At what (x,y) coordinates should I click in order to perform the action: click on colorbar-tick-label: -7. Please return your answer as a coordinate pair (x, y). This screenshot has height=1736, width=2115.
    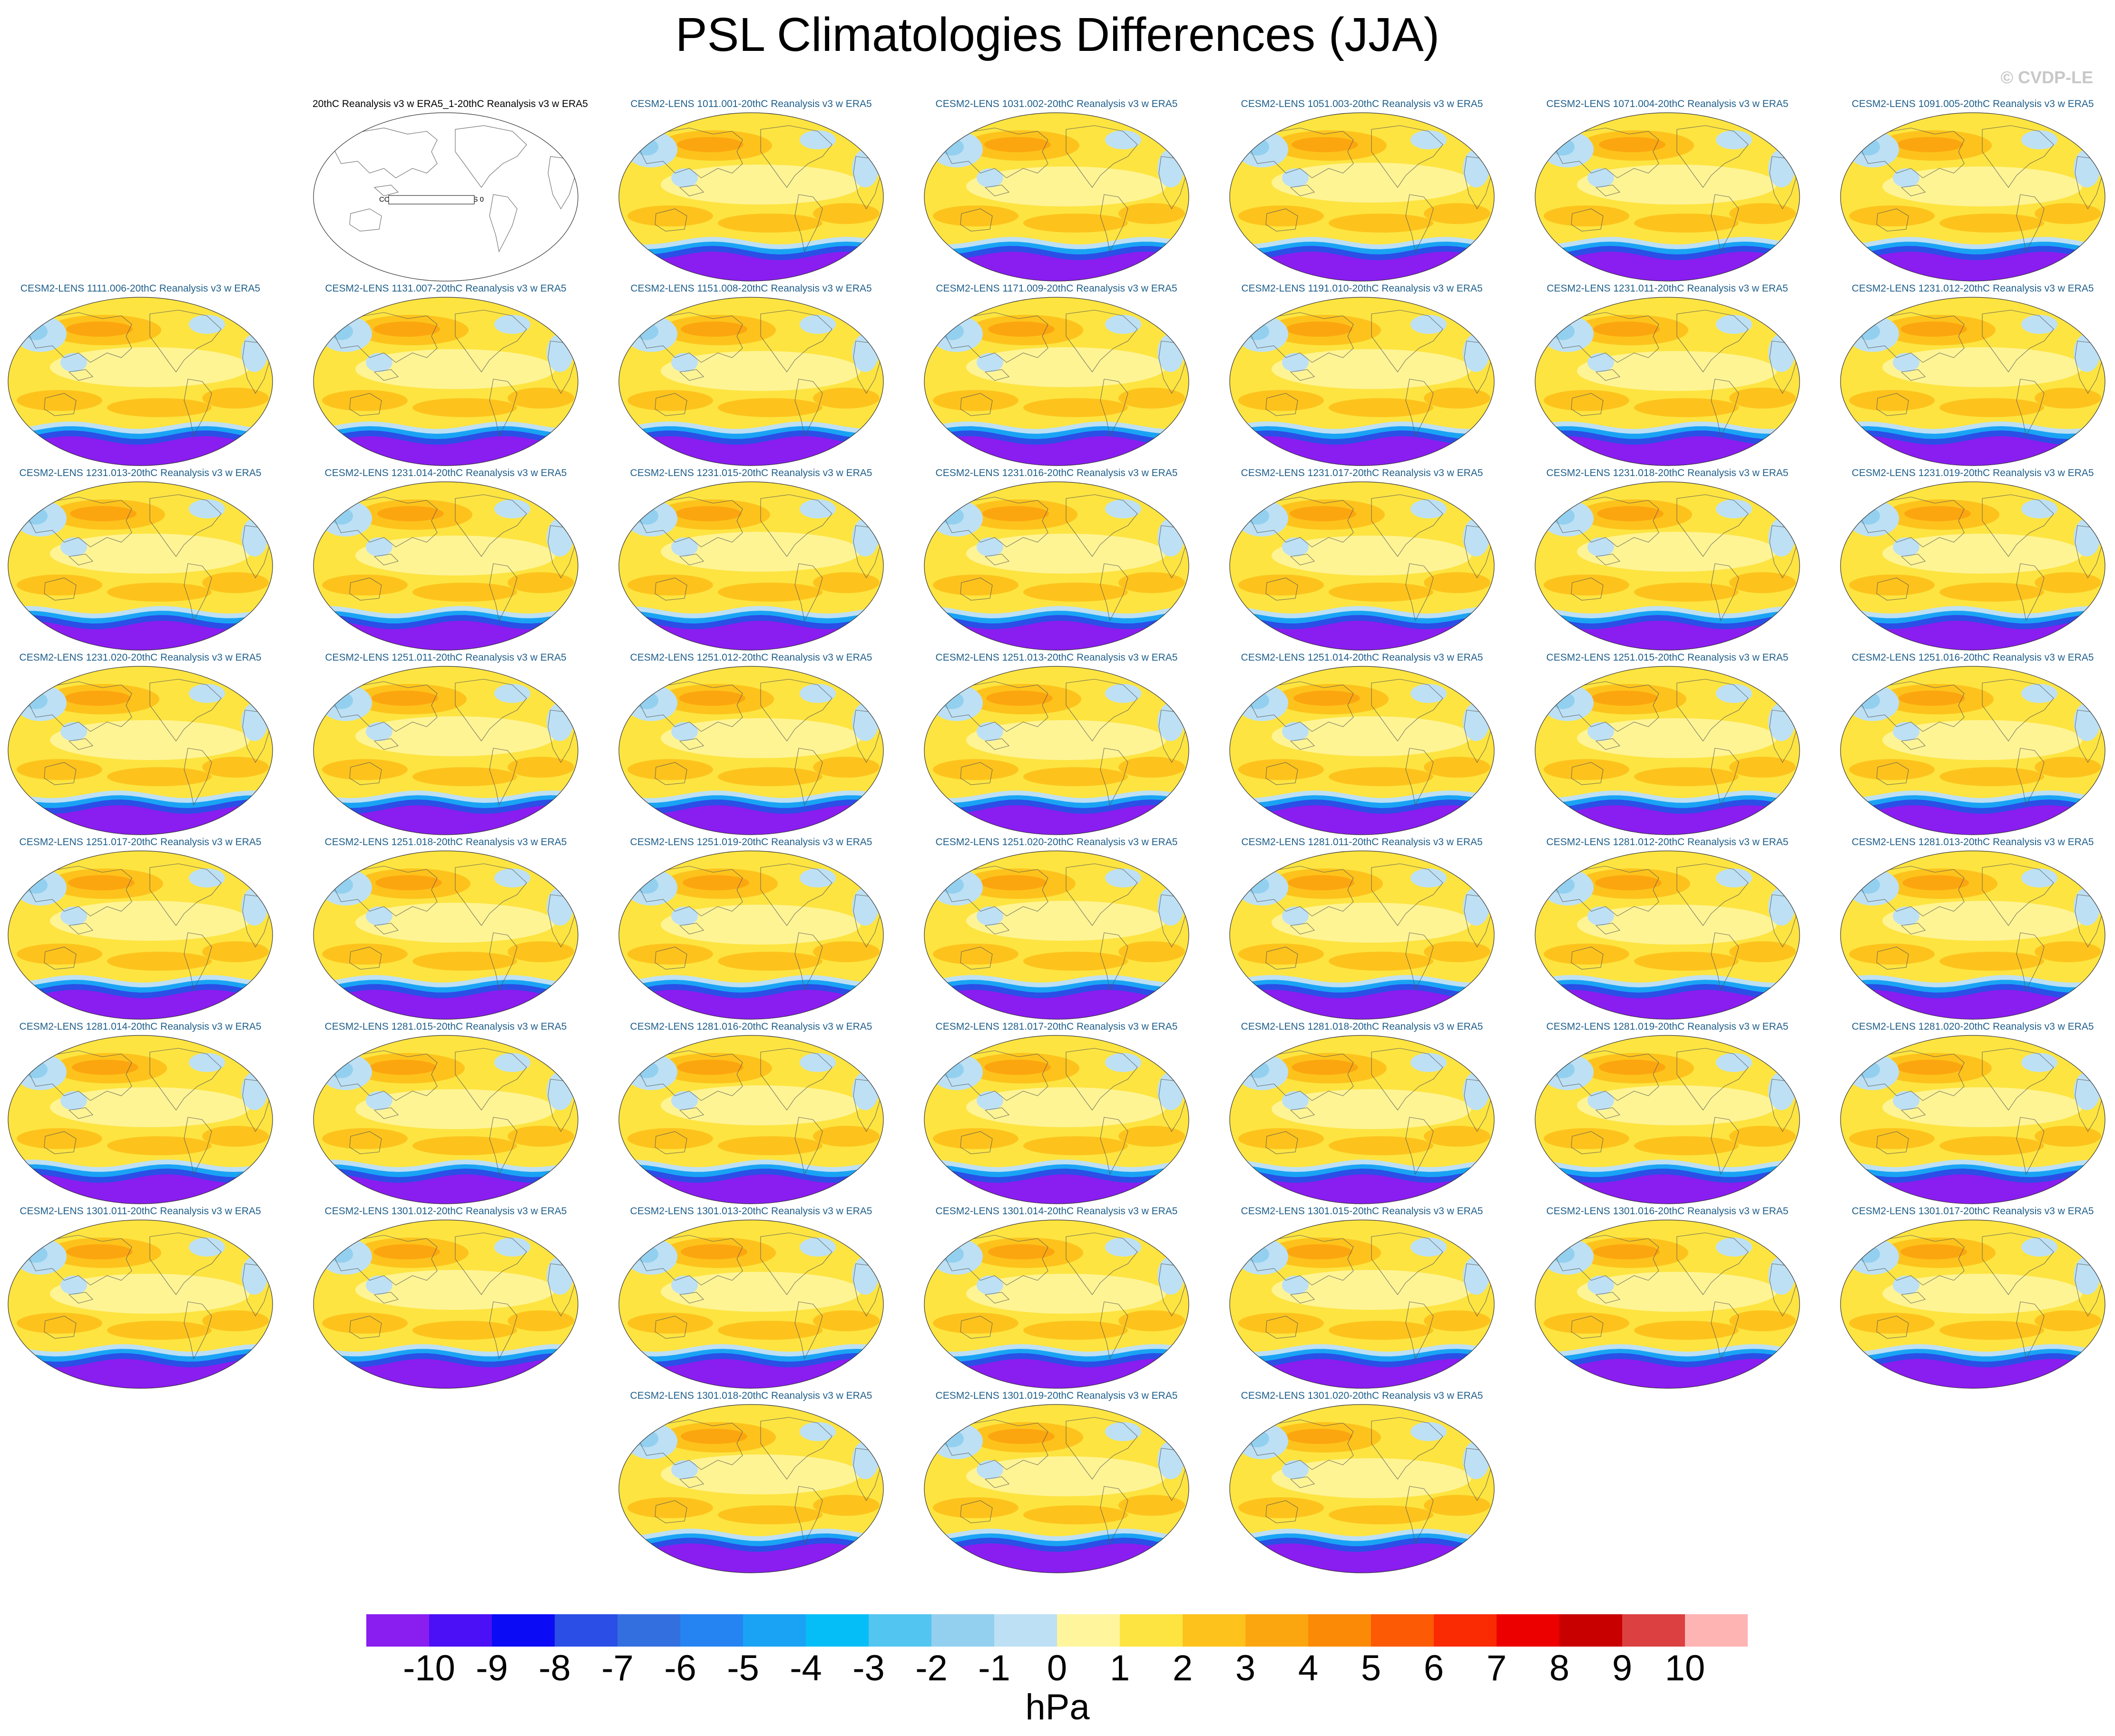
    Looking at the image, I should click on (618, 1668).